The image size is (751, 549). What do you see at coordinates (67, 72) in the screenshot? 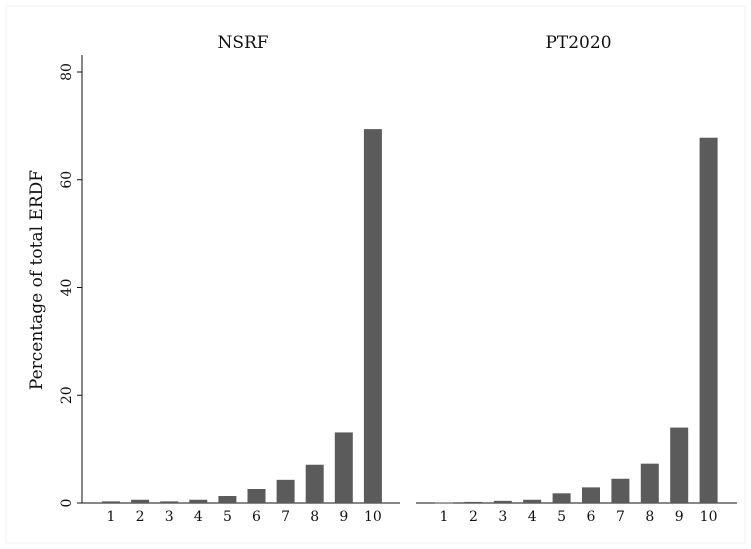
I see `y-tick-label: 80` at bounding box center [67, 72].